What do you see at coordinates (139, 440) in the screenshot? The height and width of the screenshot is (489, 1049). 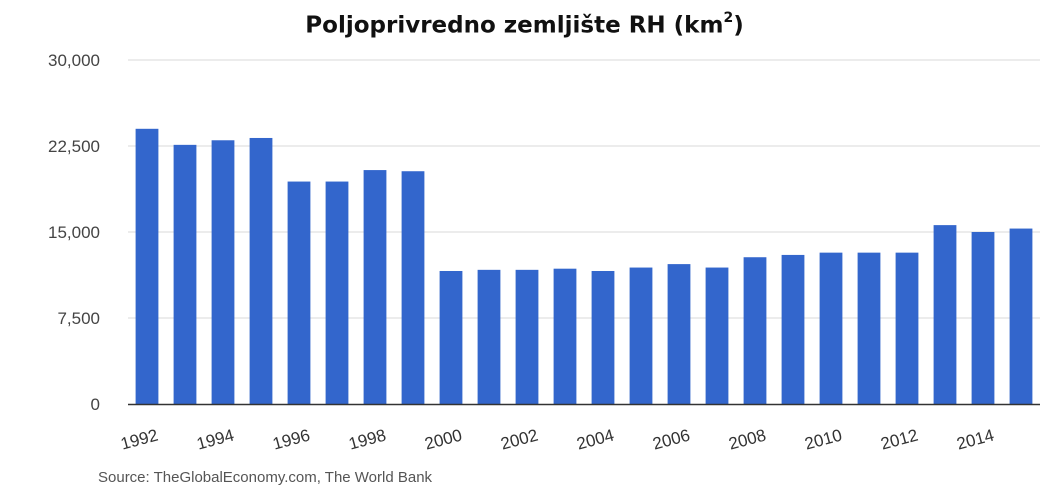 I see `x-tick-label: 1992` at bounding box center [139, 440].